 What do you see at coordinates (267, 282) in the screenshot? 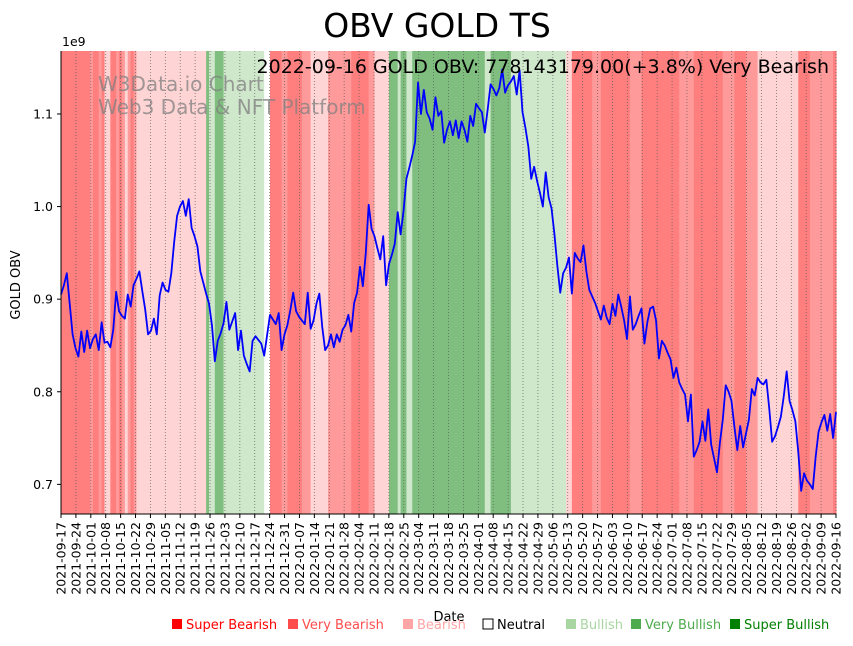
I see `band-neutral` at bounding box center [267, 282].